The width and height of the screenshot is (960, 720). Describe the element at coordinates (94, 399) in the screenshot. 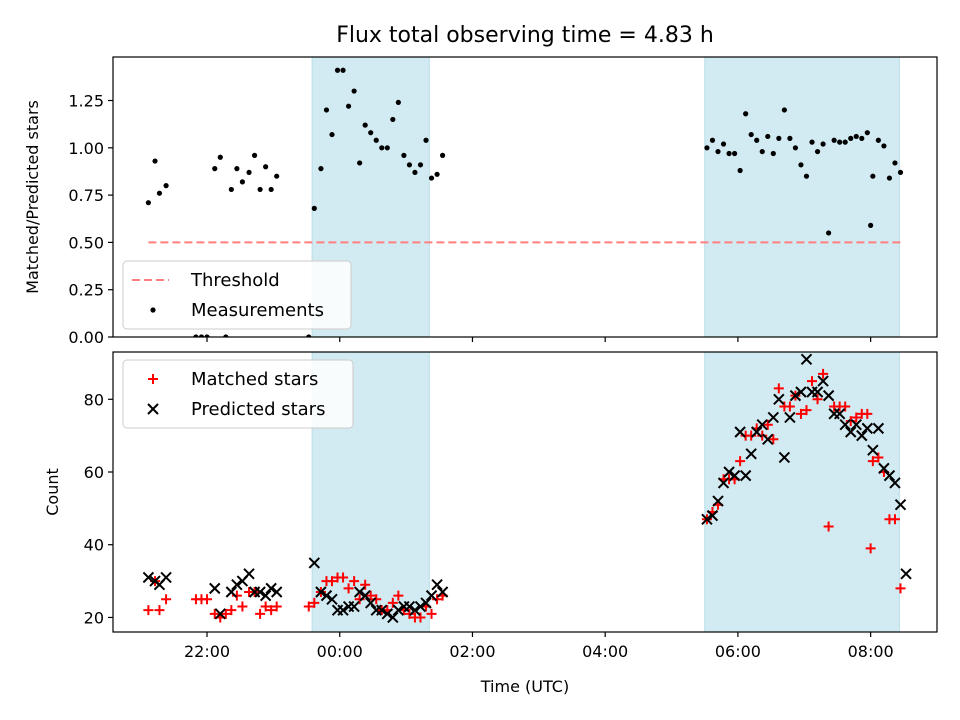

I see `y-tick-label: 80` at that location.